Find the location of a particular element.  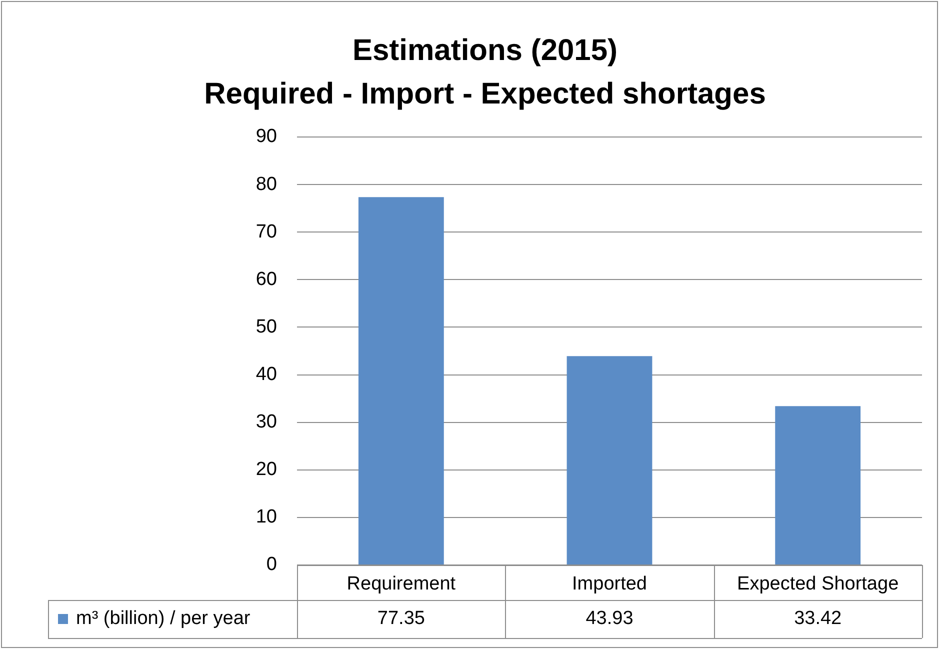

y-tick-label: 30 is located at coordinates (266, 422).